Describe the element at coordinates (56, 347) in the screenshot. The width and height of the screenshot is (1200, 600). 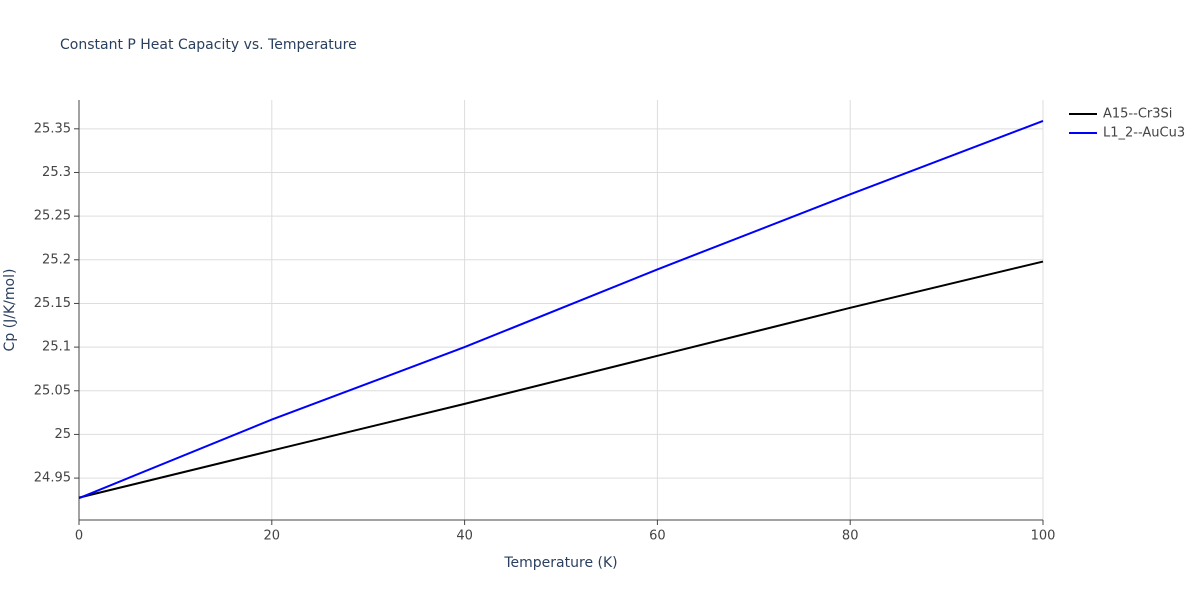
I see `y-tick-label: 25.1` at that location.